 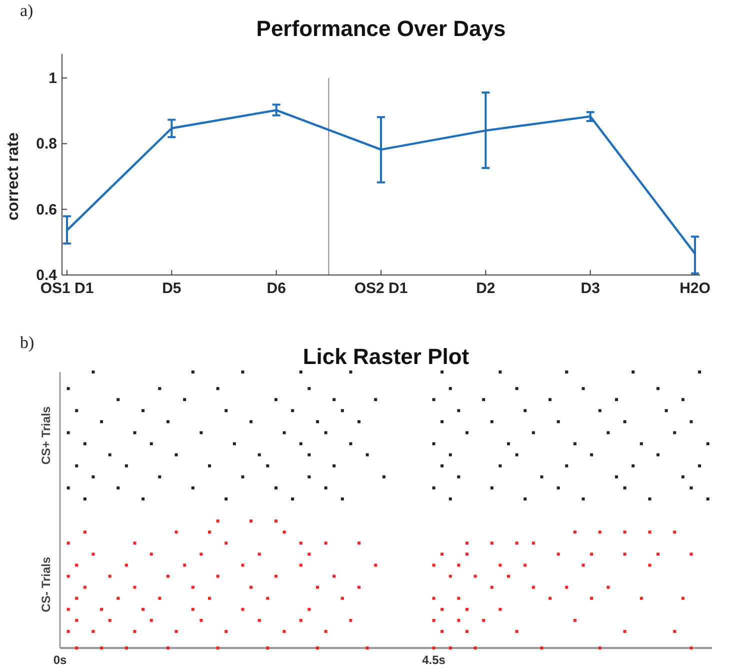 What do you see at coordinates (695, 288) in the screenshot?
I see `x-tick-label: H2O` at bounding box center [695, 288].